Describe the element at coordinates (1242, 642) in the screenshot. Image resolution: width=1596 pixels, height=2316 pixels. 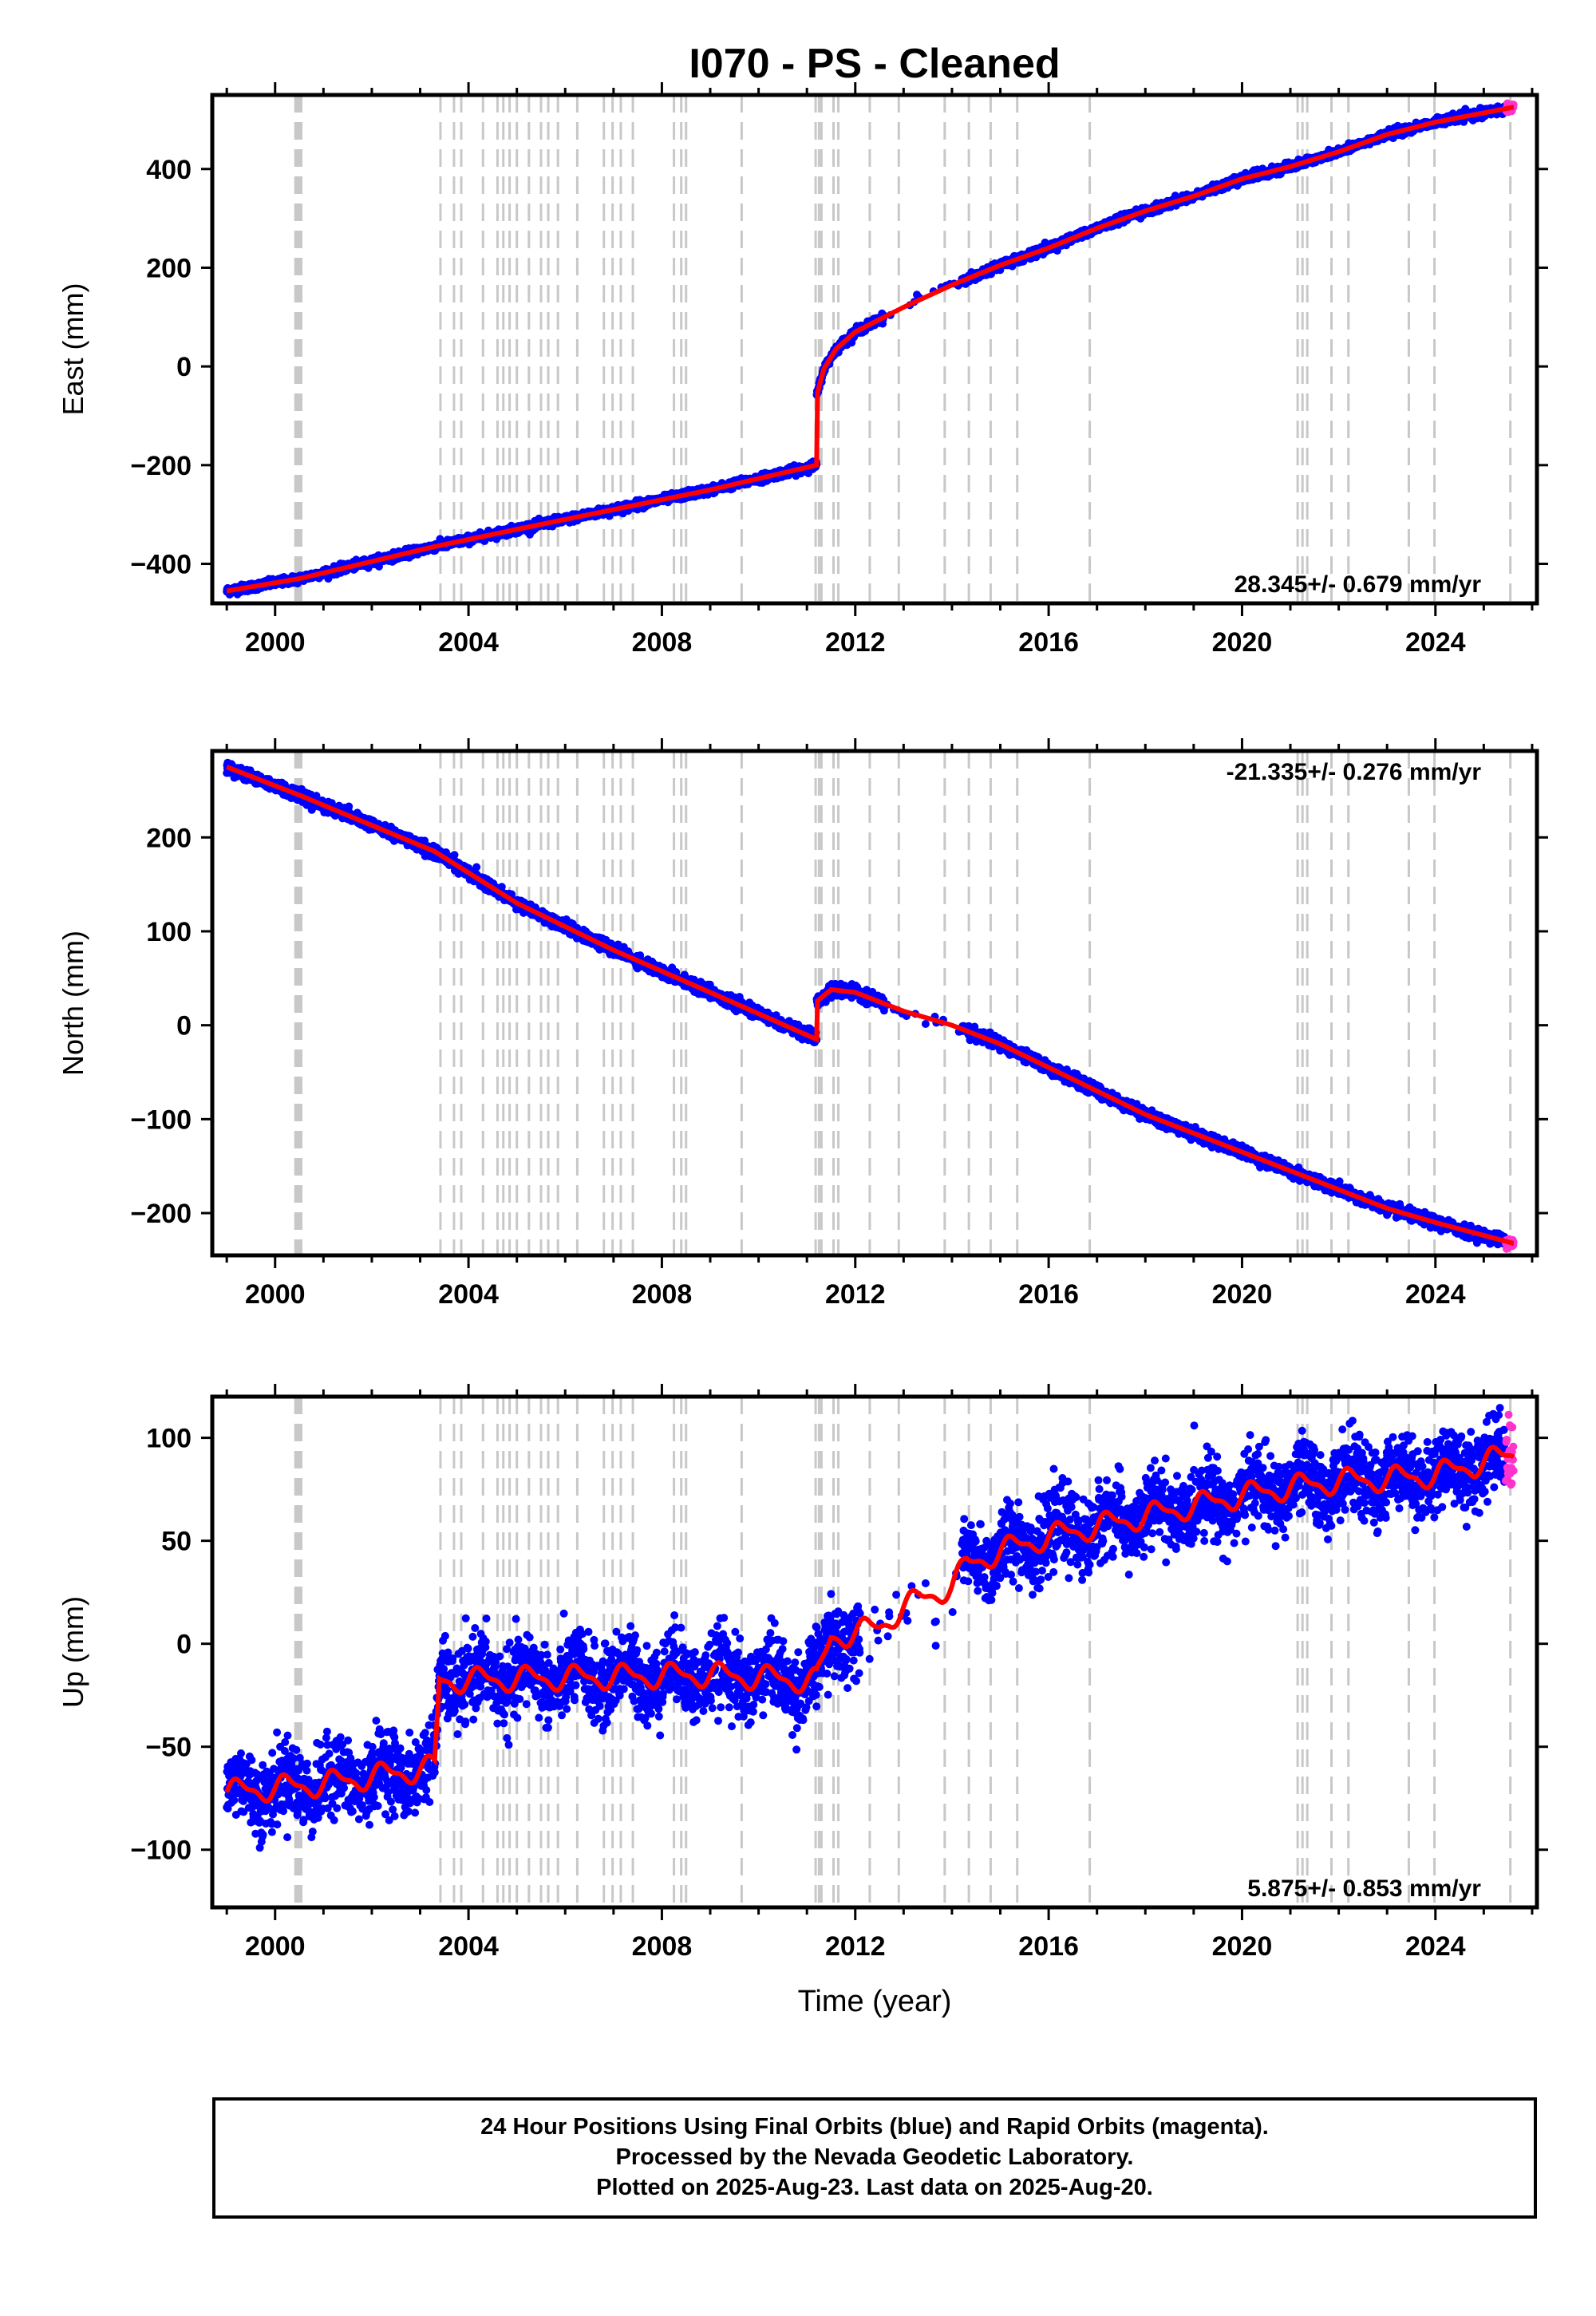
I see `x-tick-label: 2020` at that location.